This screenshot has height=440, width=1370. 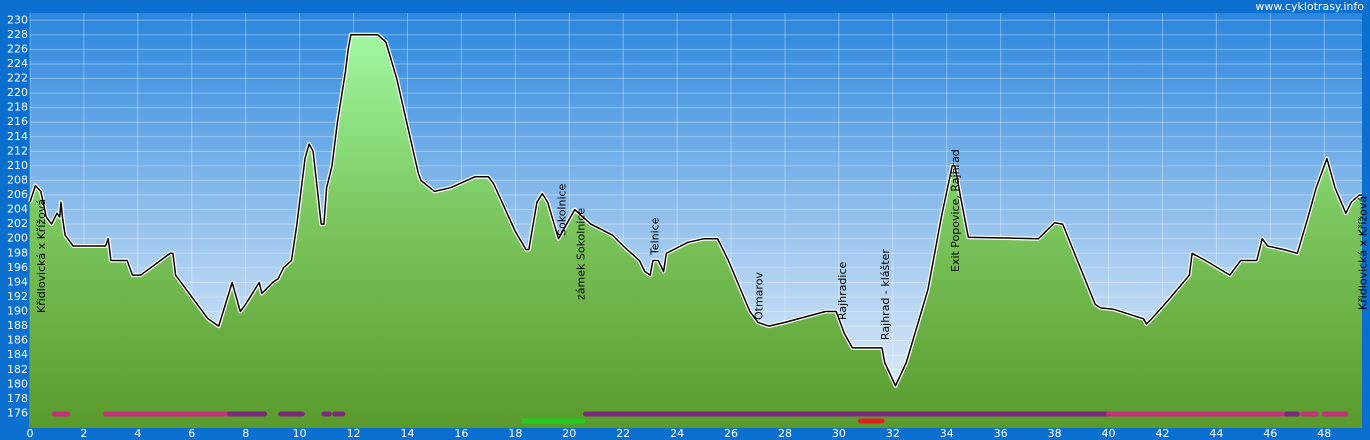 I want to click on y-tick-label: 188, so click(x=17, y=325).